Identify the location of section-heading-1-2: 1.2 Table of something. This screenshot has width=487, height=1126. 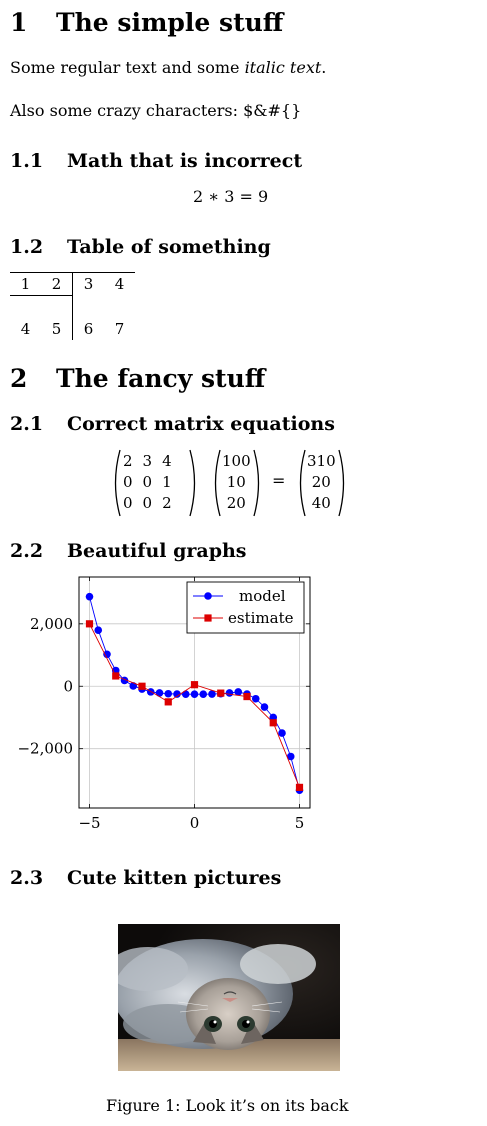
(140, 247).